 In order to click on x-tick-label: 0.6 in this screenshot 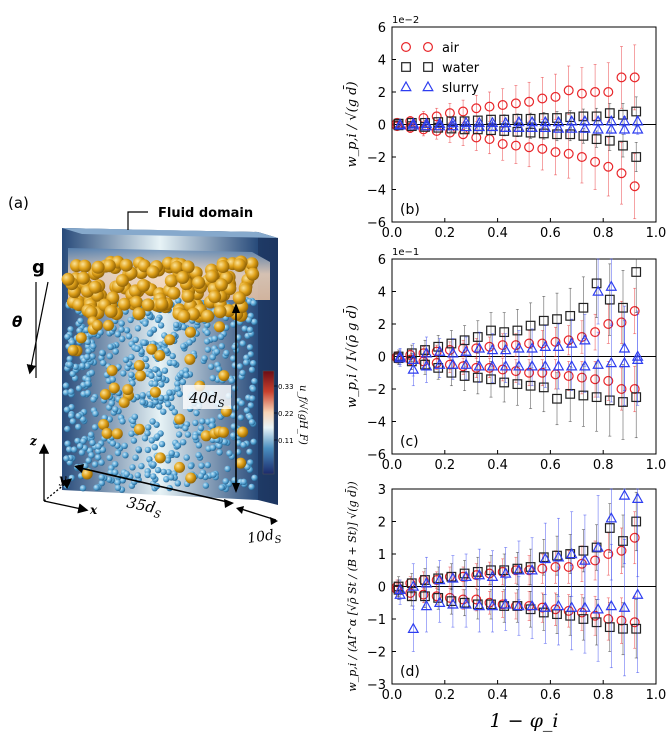, I will do `click(550, 695)`.